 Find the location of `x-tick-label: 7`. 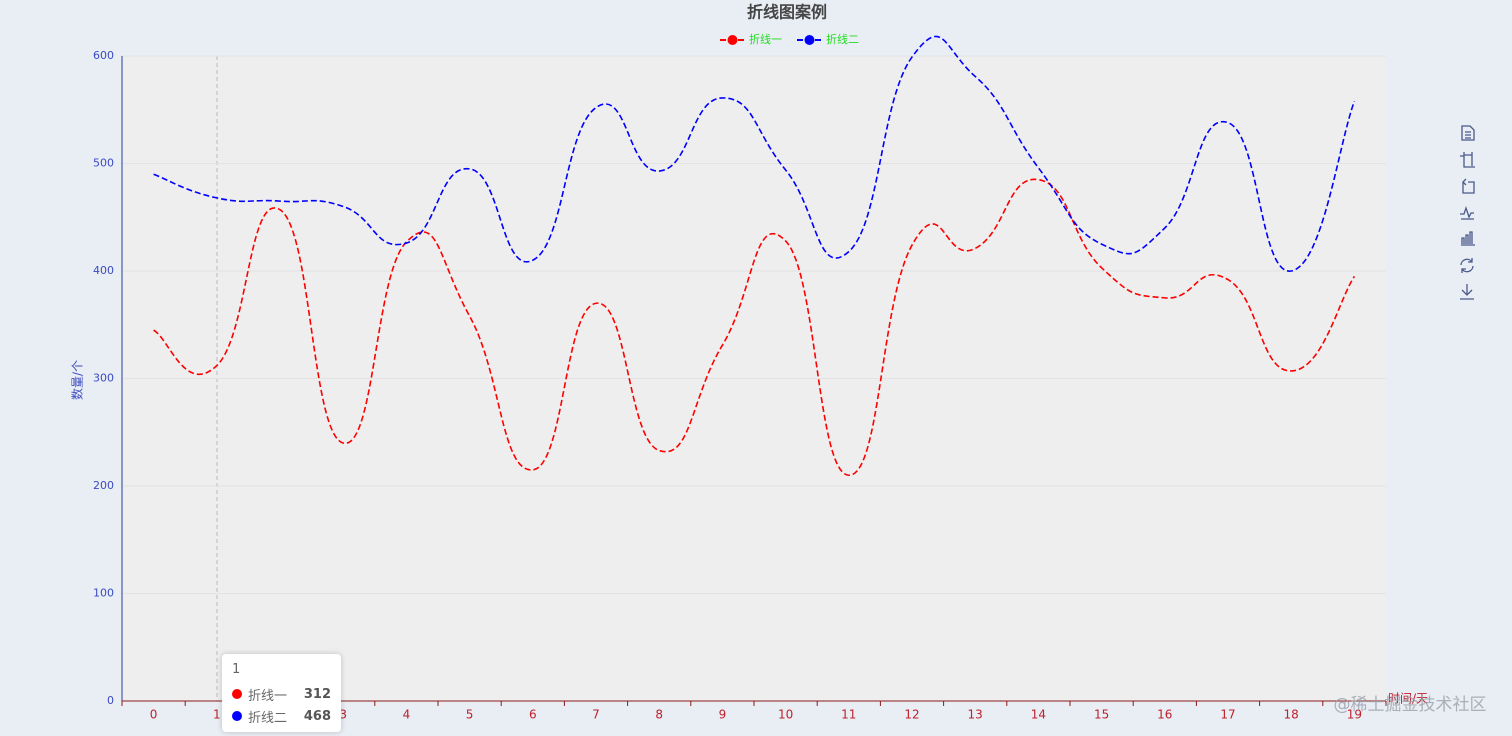

x-tick-label: 7 is located at coordinates (596, 715).